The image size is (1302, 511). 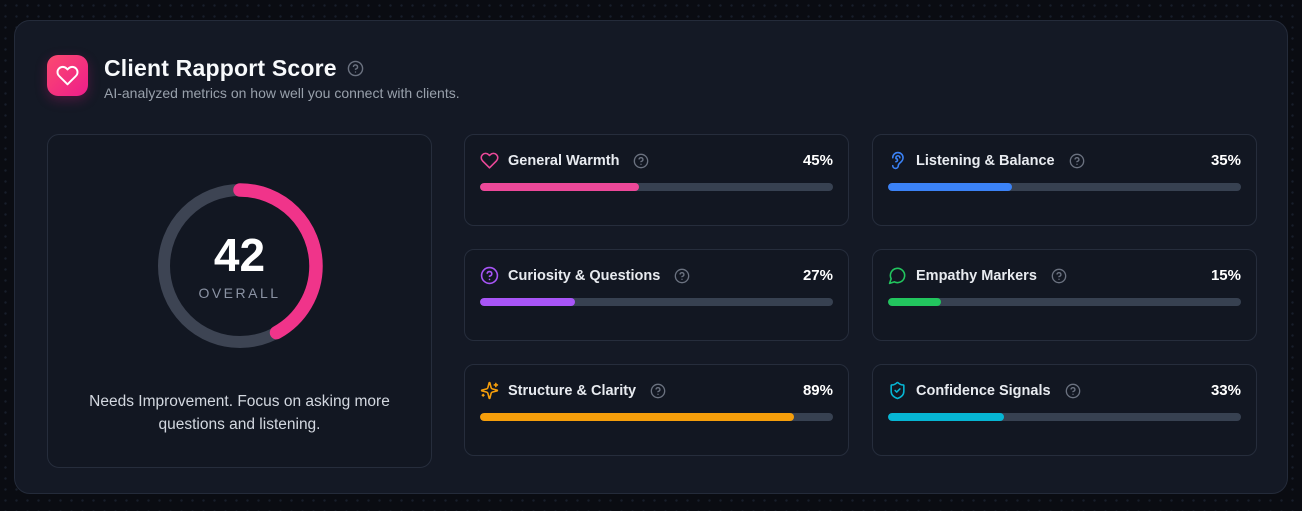 I want to click on overall-score-value: 42, so click(x=239, y=254).